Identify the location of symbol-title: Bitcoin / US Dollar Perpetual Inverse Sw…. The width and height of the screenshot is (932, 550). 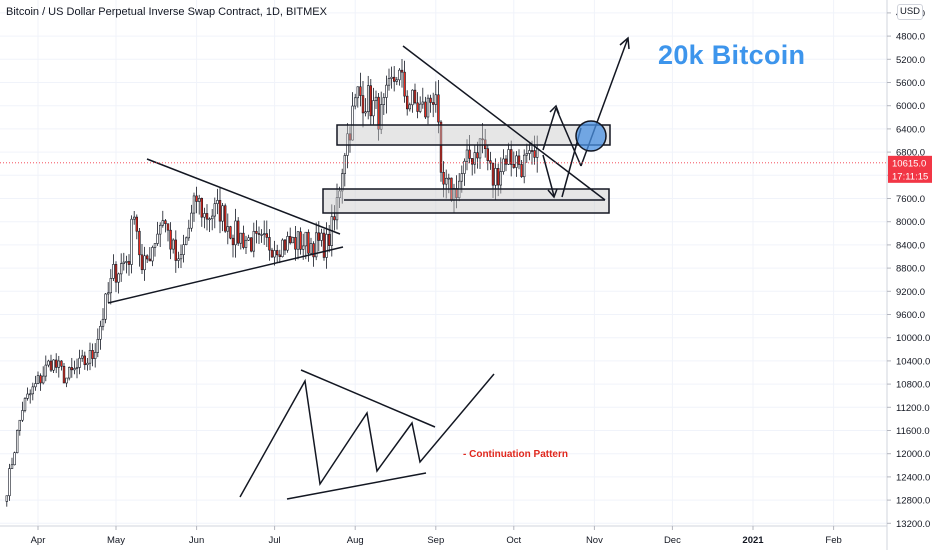
(166, 12).